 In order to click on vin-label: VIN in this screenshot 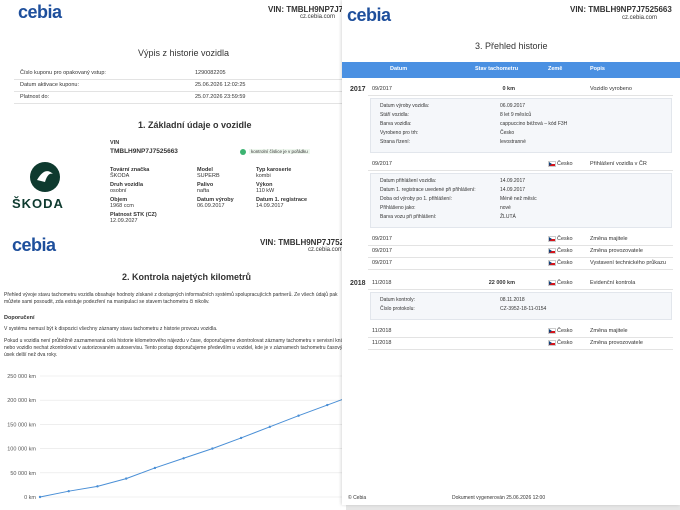, I will do `click(115, 143)`.